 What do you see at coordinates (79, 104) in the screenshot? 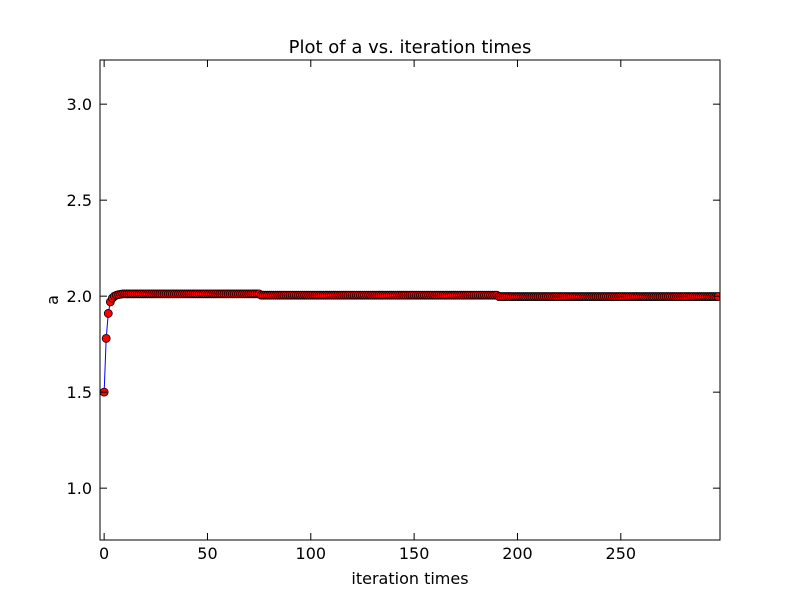
I see `y-tick-label: 3.0` at bounding box center [79, 104].